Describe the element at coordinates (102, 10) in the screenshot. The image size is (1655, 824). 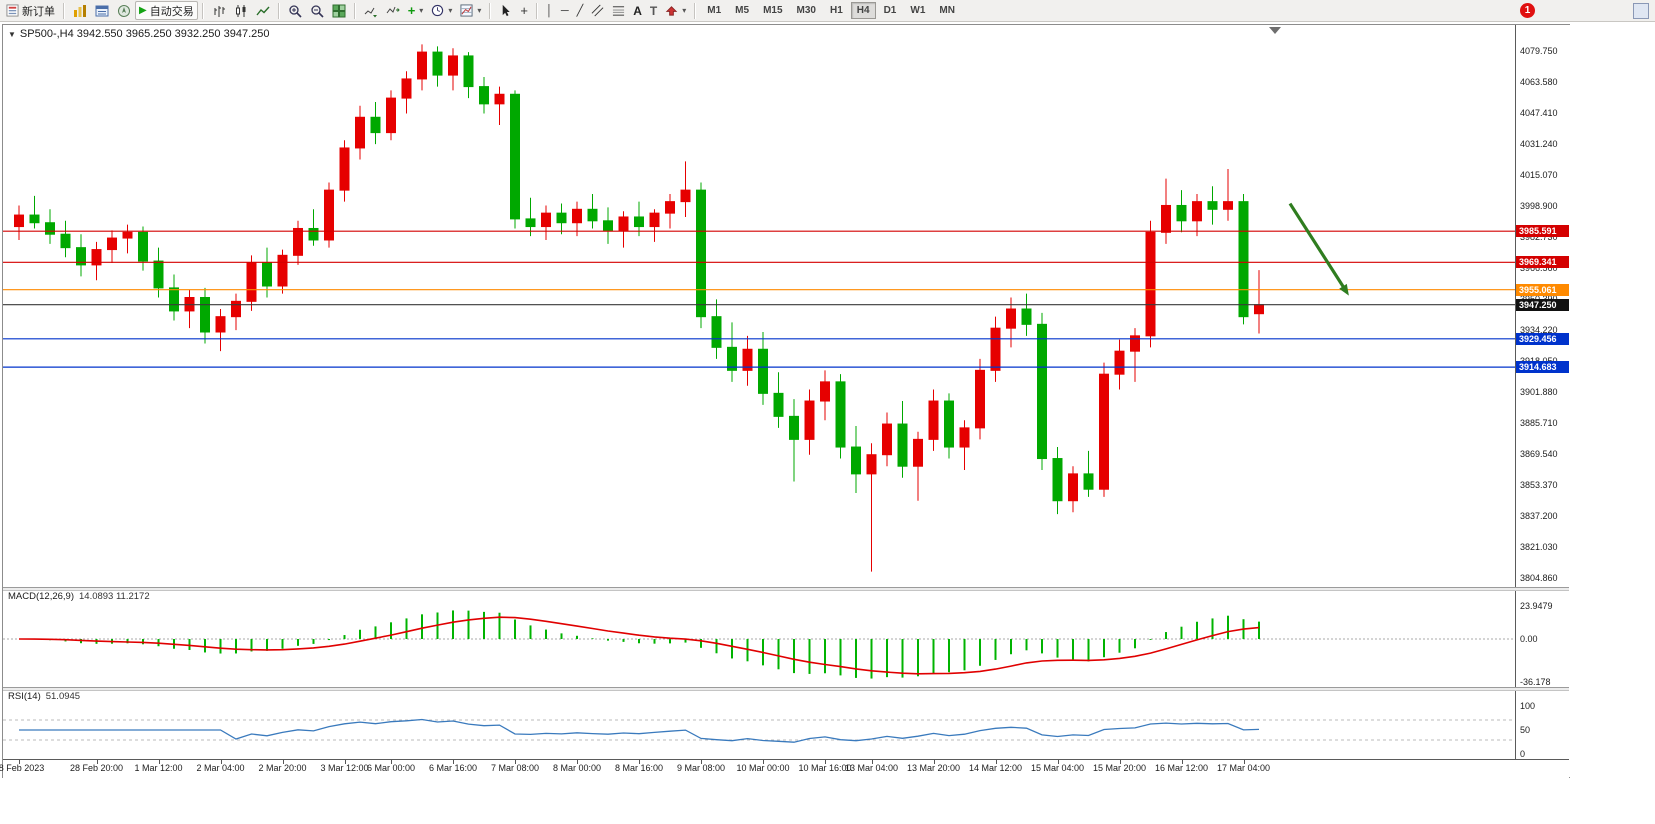
I see `data-window-button` at that location.